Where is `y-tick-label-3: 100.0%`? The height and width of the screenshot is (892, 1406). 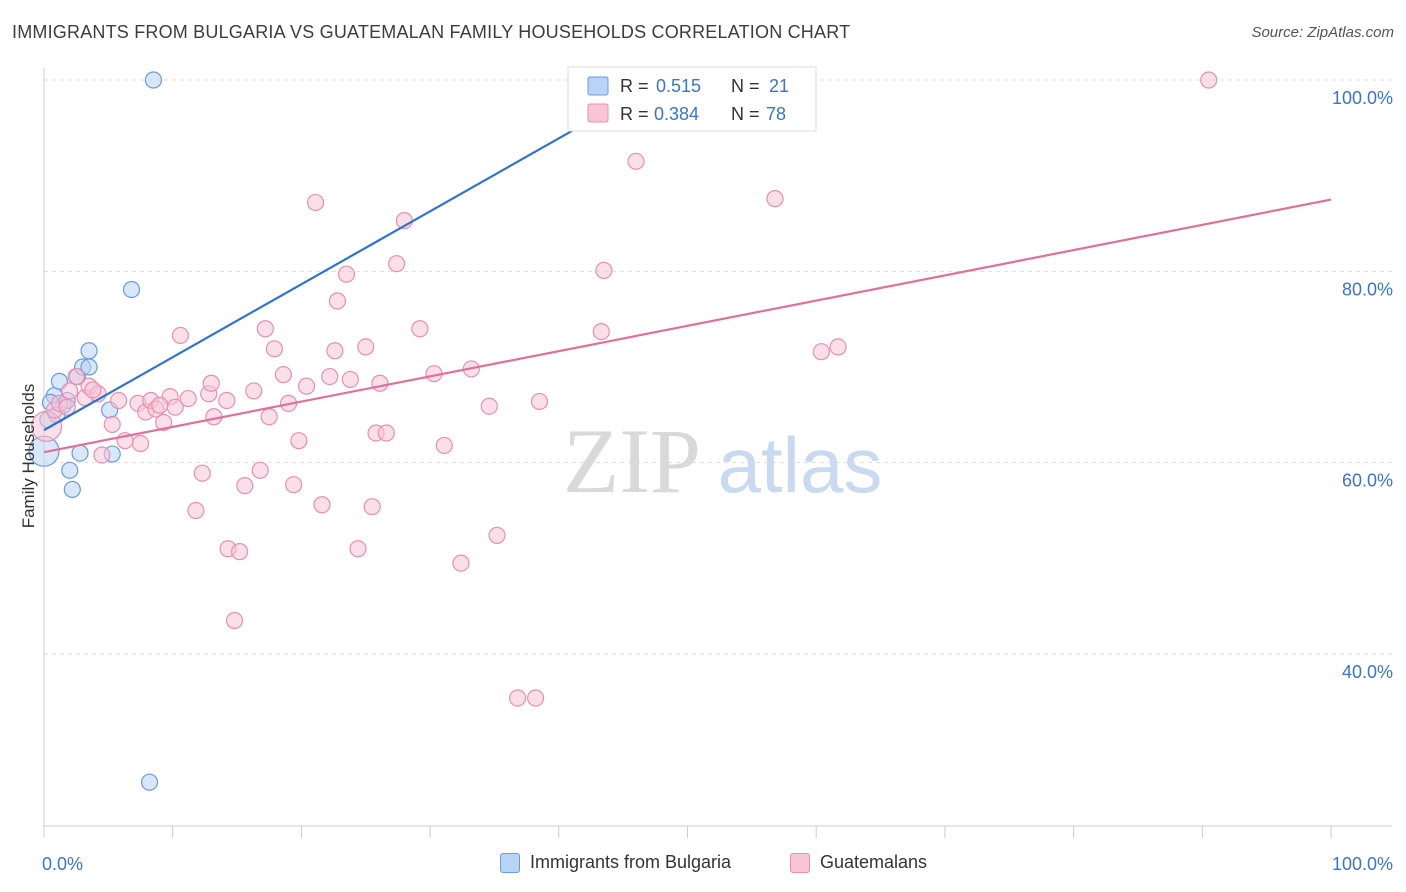
y-tick-label-3: 100.0% is located at coordinates (1362, 98).